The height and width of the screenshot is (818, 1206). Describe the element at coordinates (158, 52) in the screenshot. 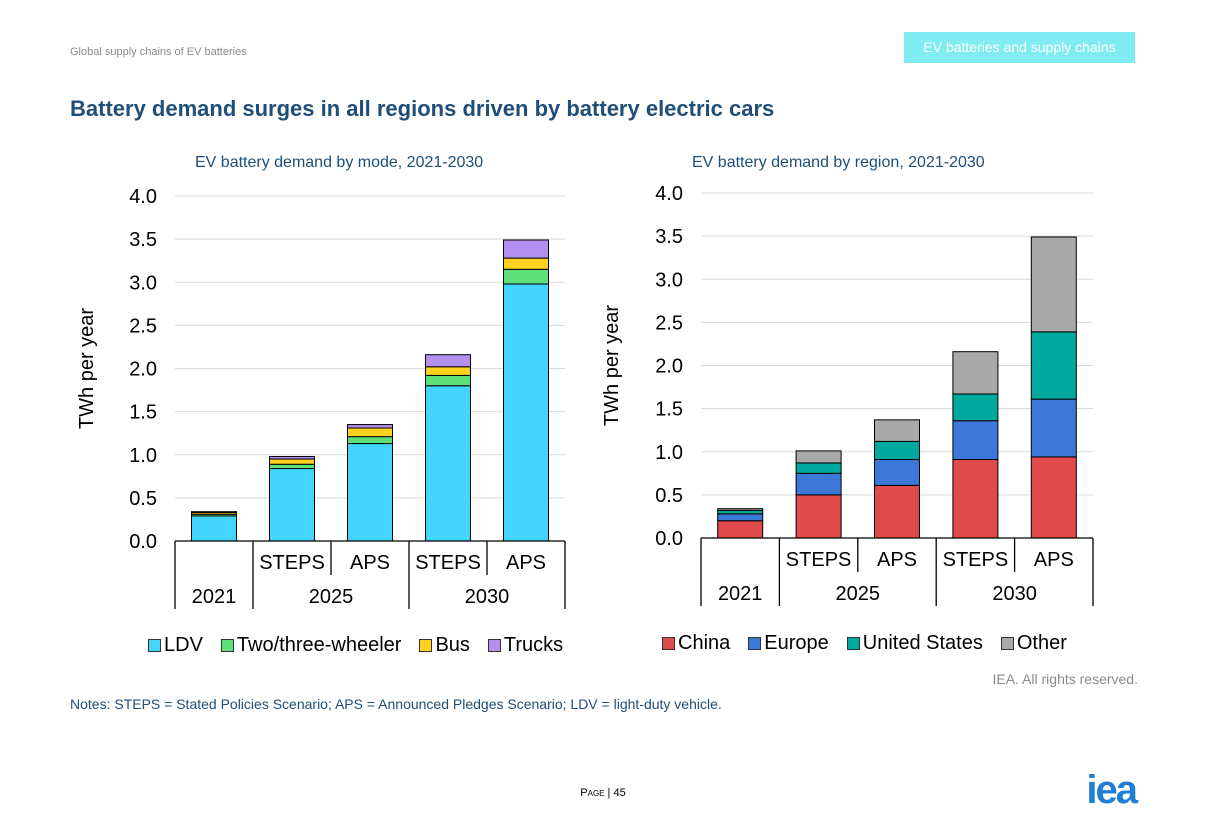

I see `section-label: Global supply chains of EV batteries` at that location.